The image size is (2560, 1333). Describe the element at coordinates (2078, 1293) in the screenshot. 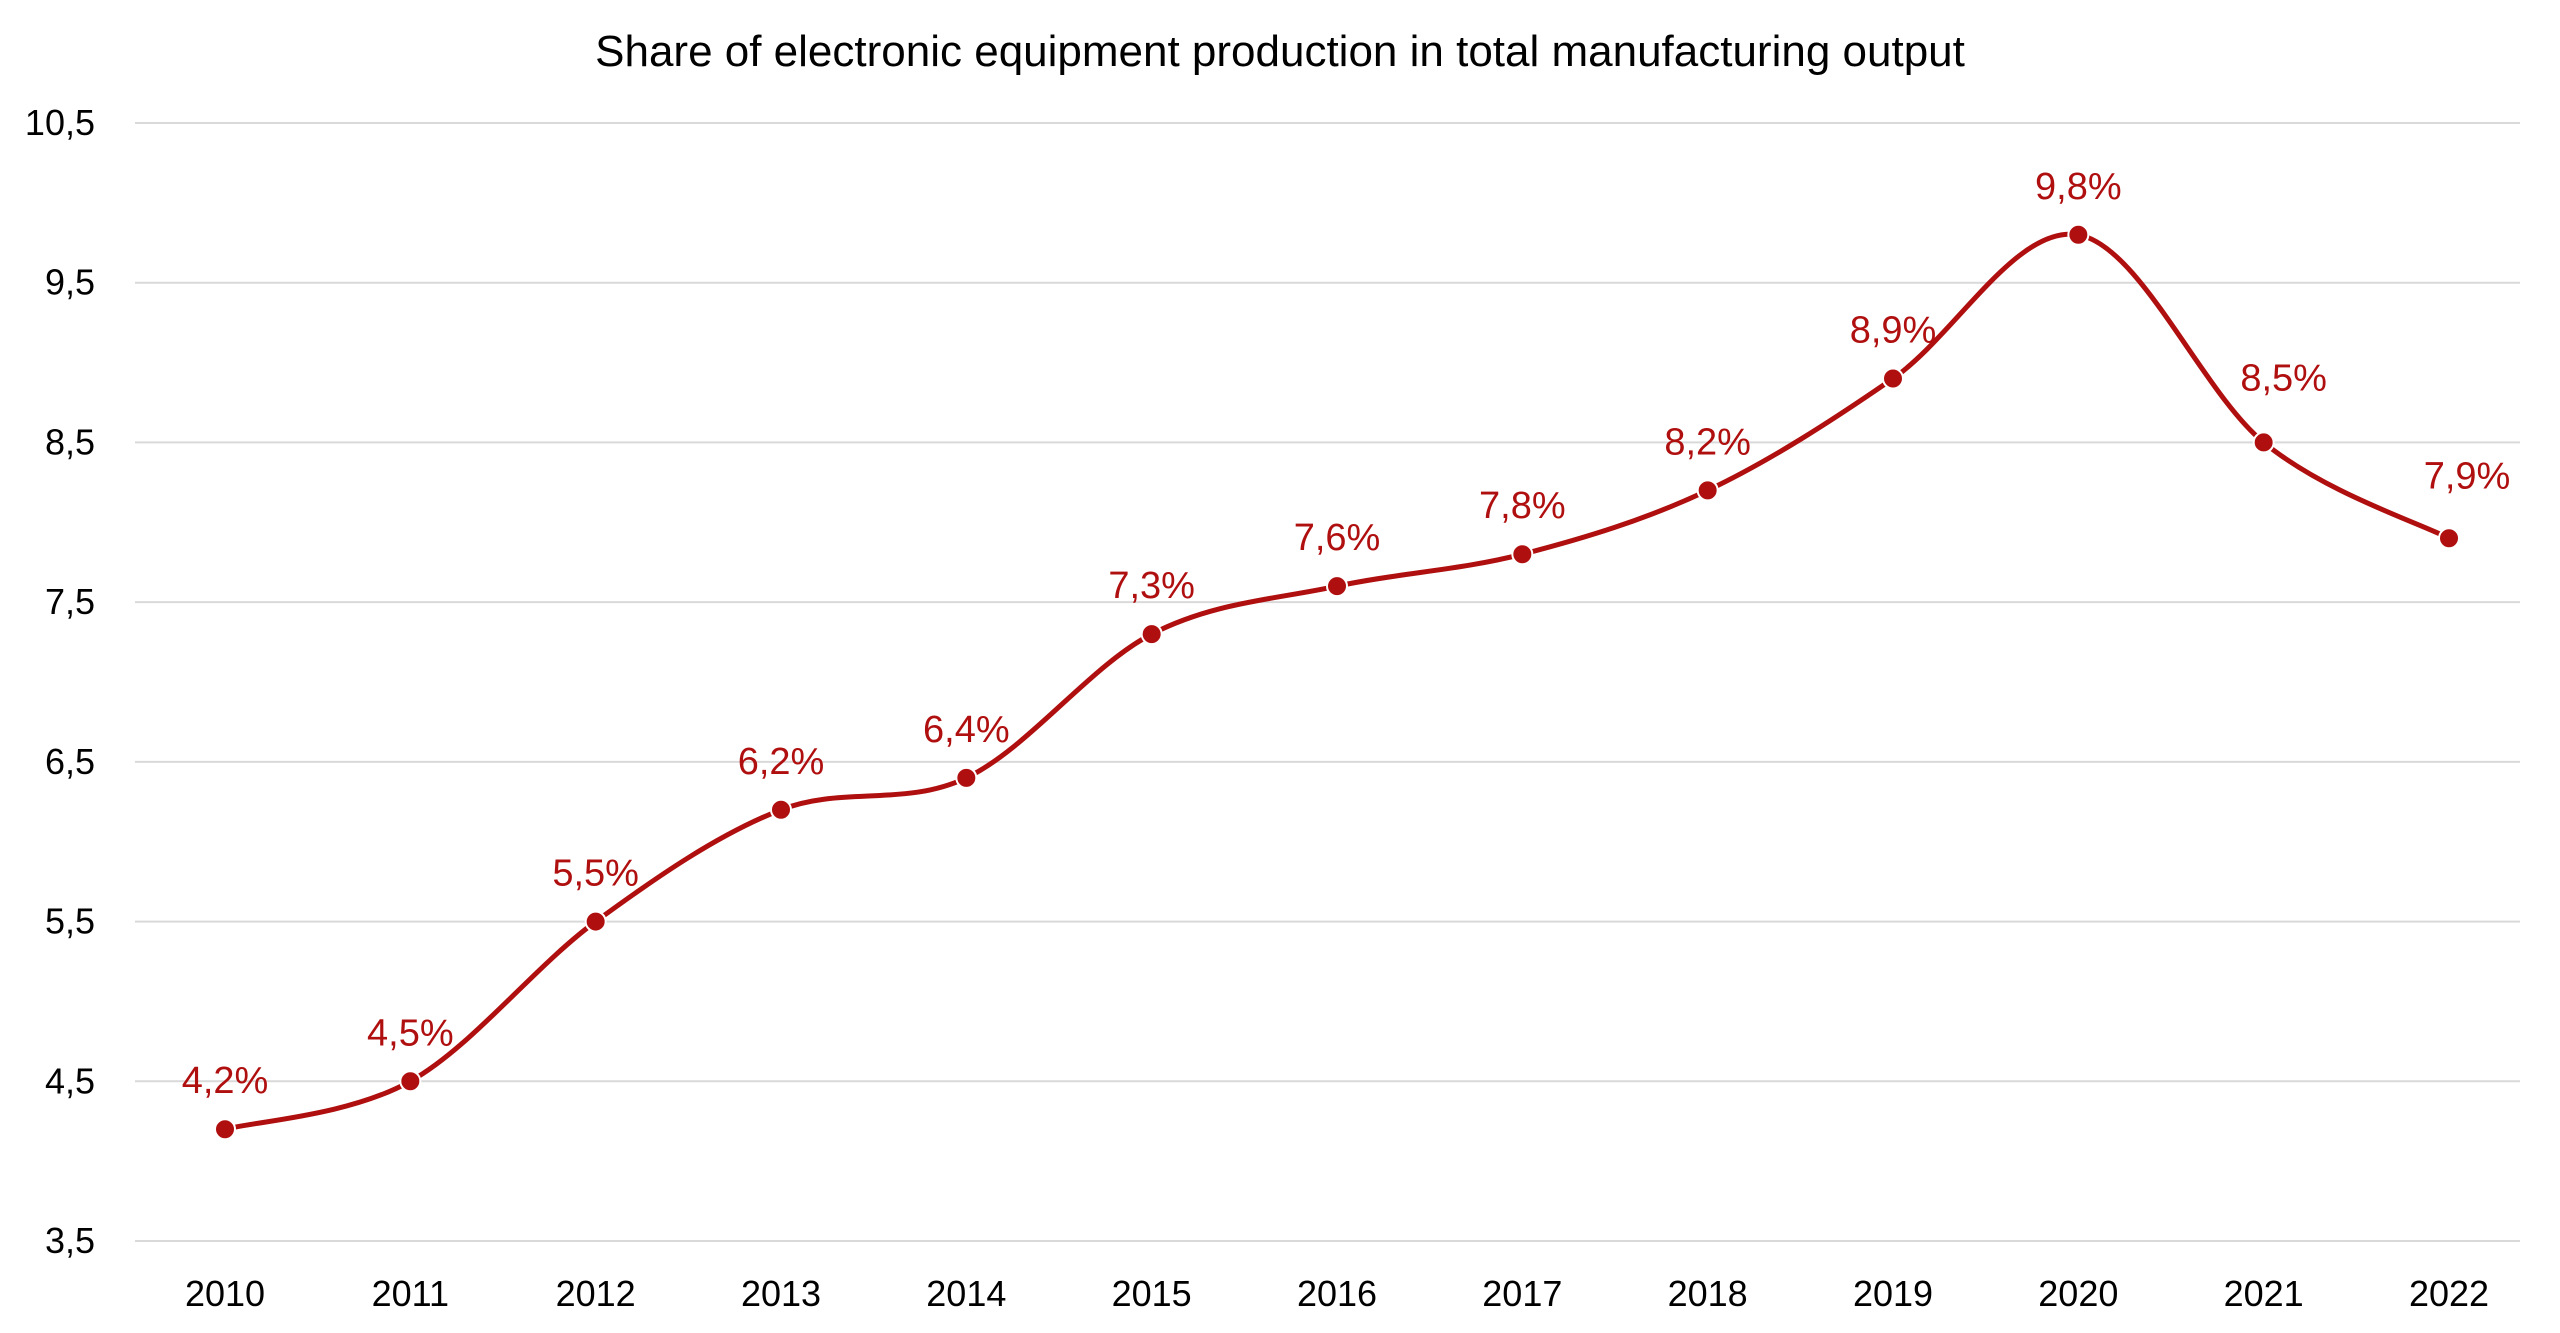

I see `x-tick-label: 2020` at that location.